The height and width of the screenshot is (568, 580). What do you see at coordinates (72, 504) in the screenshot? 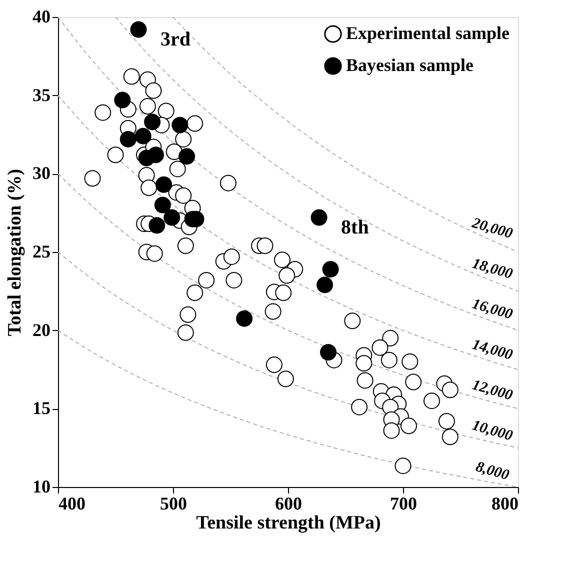
I see `x-tick-label: 400` at bounding box center [72, 504].